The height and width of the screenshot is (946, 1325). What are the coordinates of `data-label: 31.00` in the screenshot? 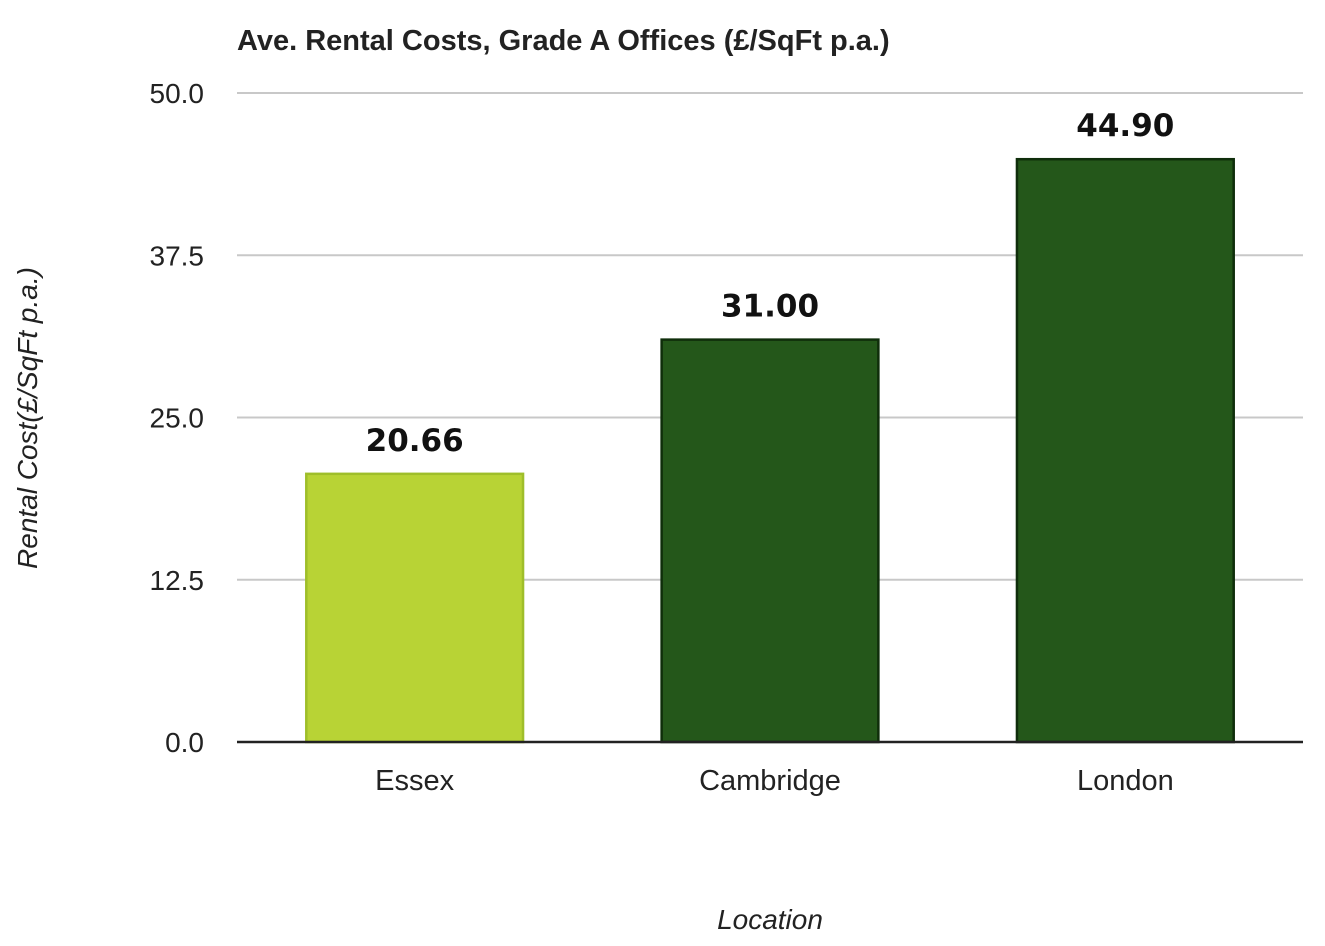 It's located at (770, 307).